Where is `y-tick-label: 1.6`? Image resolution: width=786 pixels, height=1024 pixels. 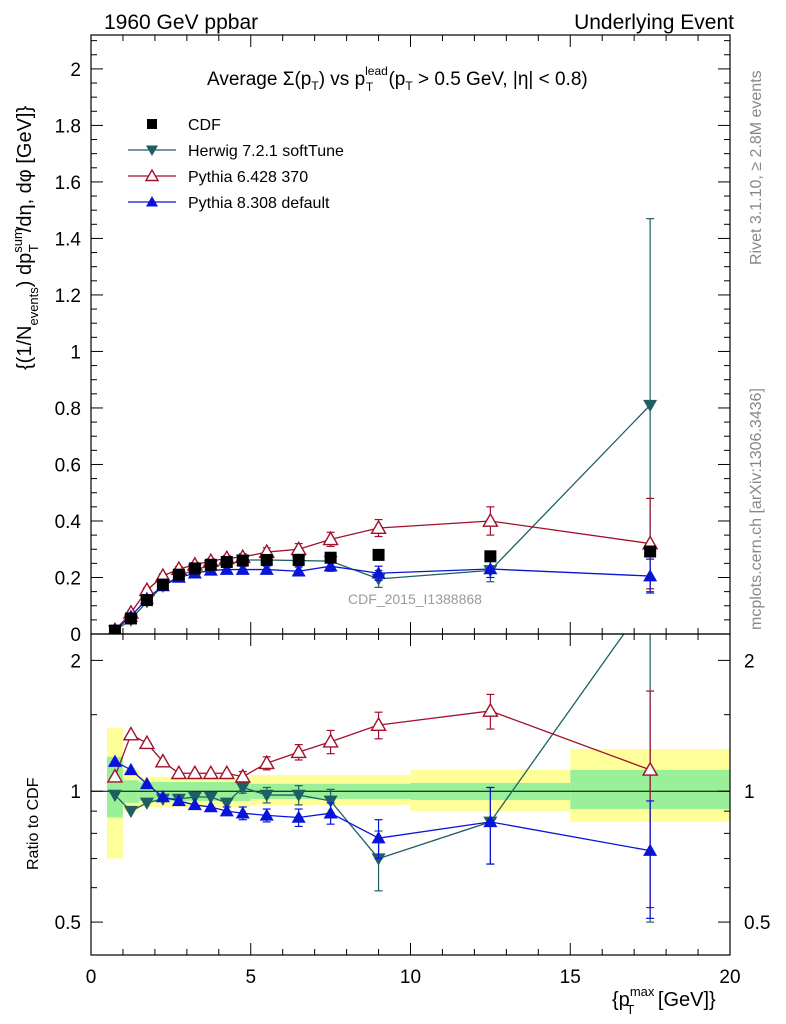 y-tick-label: 1.6 is located at coordinates (68, 183).